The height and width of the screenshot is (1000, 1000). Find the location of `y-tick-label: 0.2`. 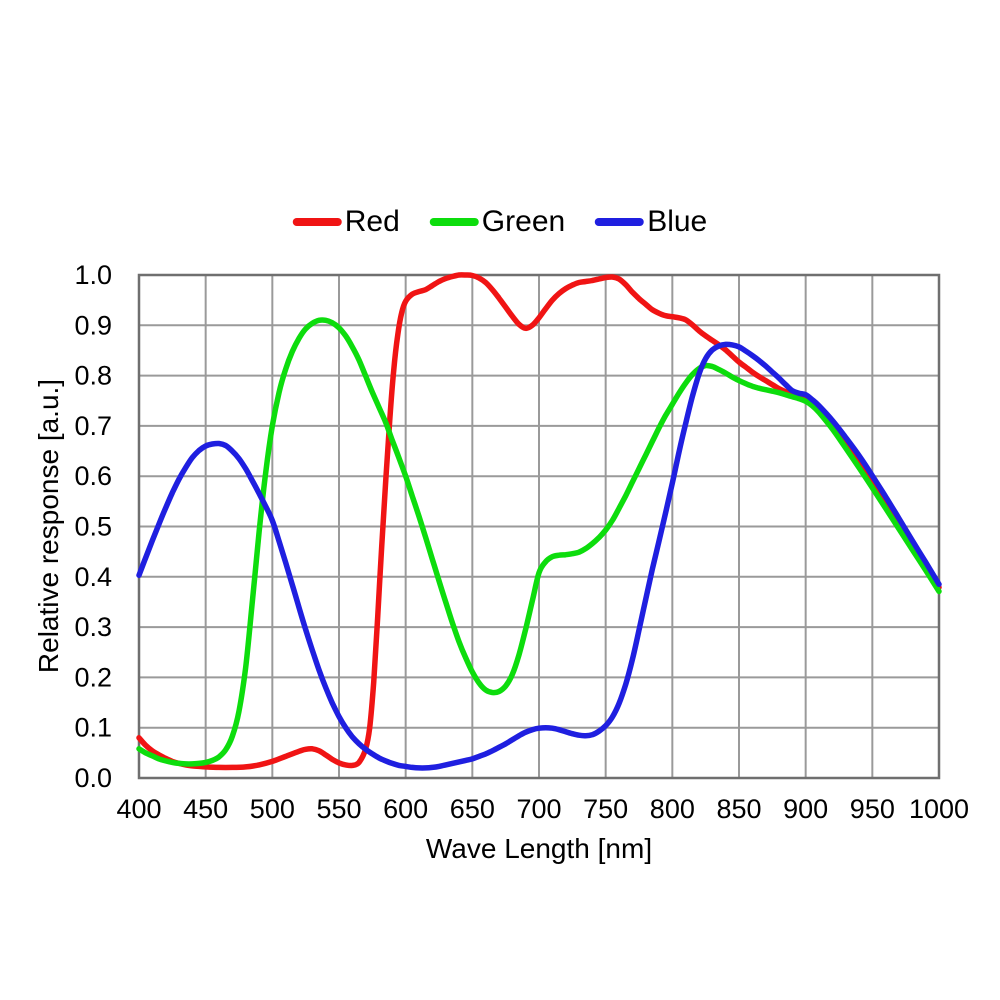

y-tick-label: 0.2 is located at coordinates (93, 677).